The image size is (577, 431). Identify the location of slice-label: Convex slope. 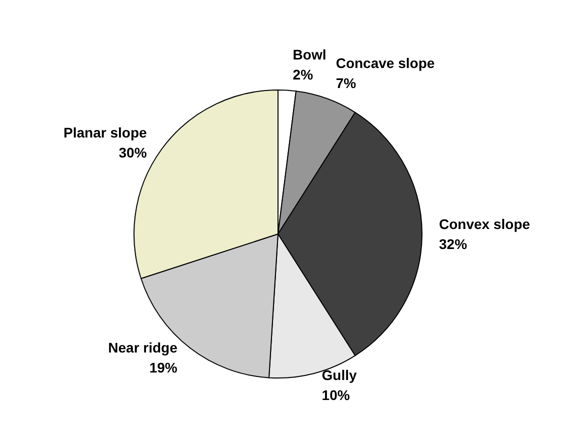
(484, 224).